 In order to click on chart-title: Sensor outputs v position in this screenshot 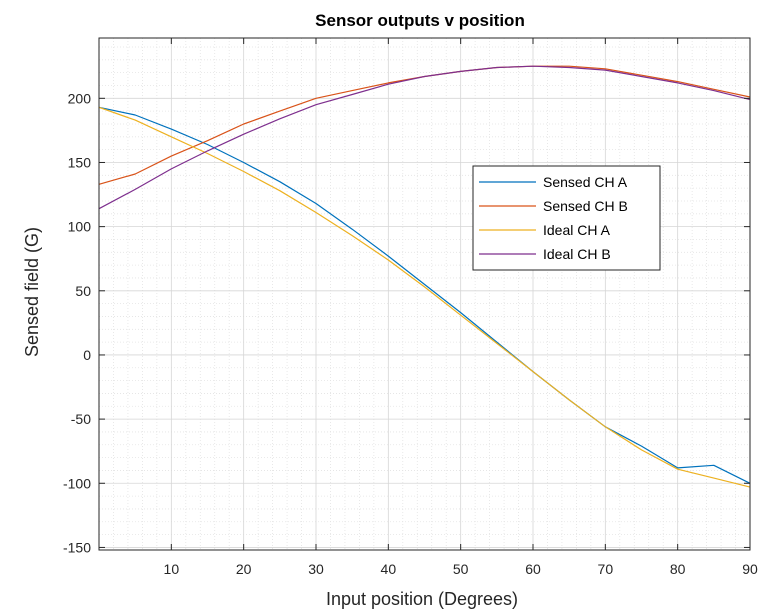, I will do `click(420, 20)`.